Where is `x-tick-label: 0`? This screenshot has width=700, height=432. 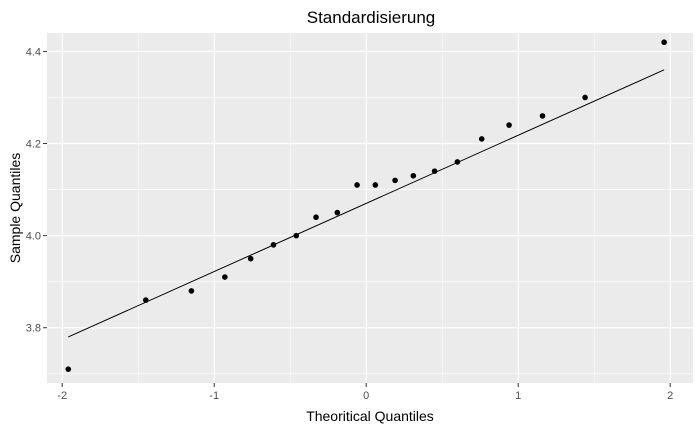
x-tick-label: 0 is located at coordinates (366, 396).